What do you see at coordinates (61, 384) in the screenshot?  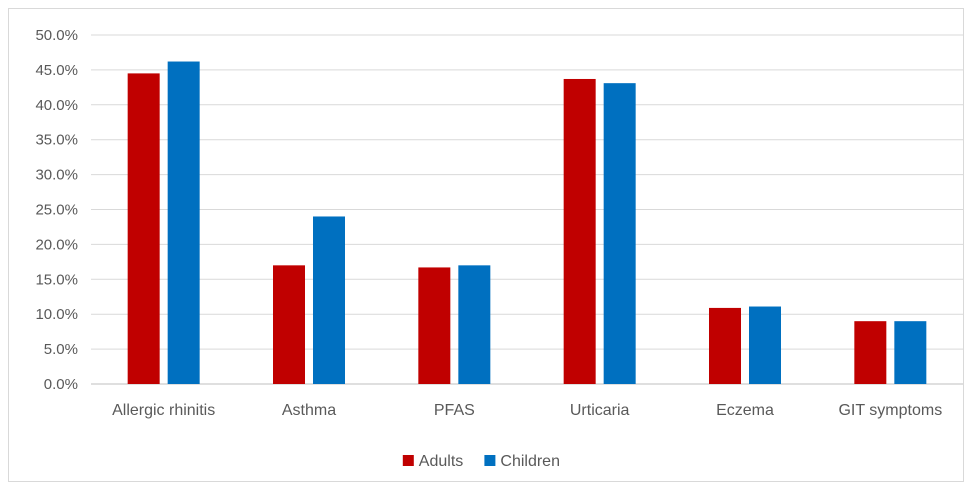 I see `y-tick-label: 0.0%` at bounding box center [61, 384].